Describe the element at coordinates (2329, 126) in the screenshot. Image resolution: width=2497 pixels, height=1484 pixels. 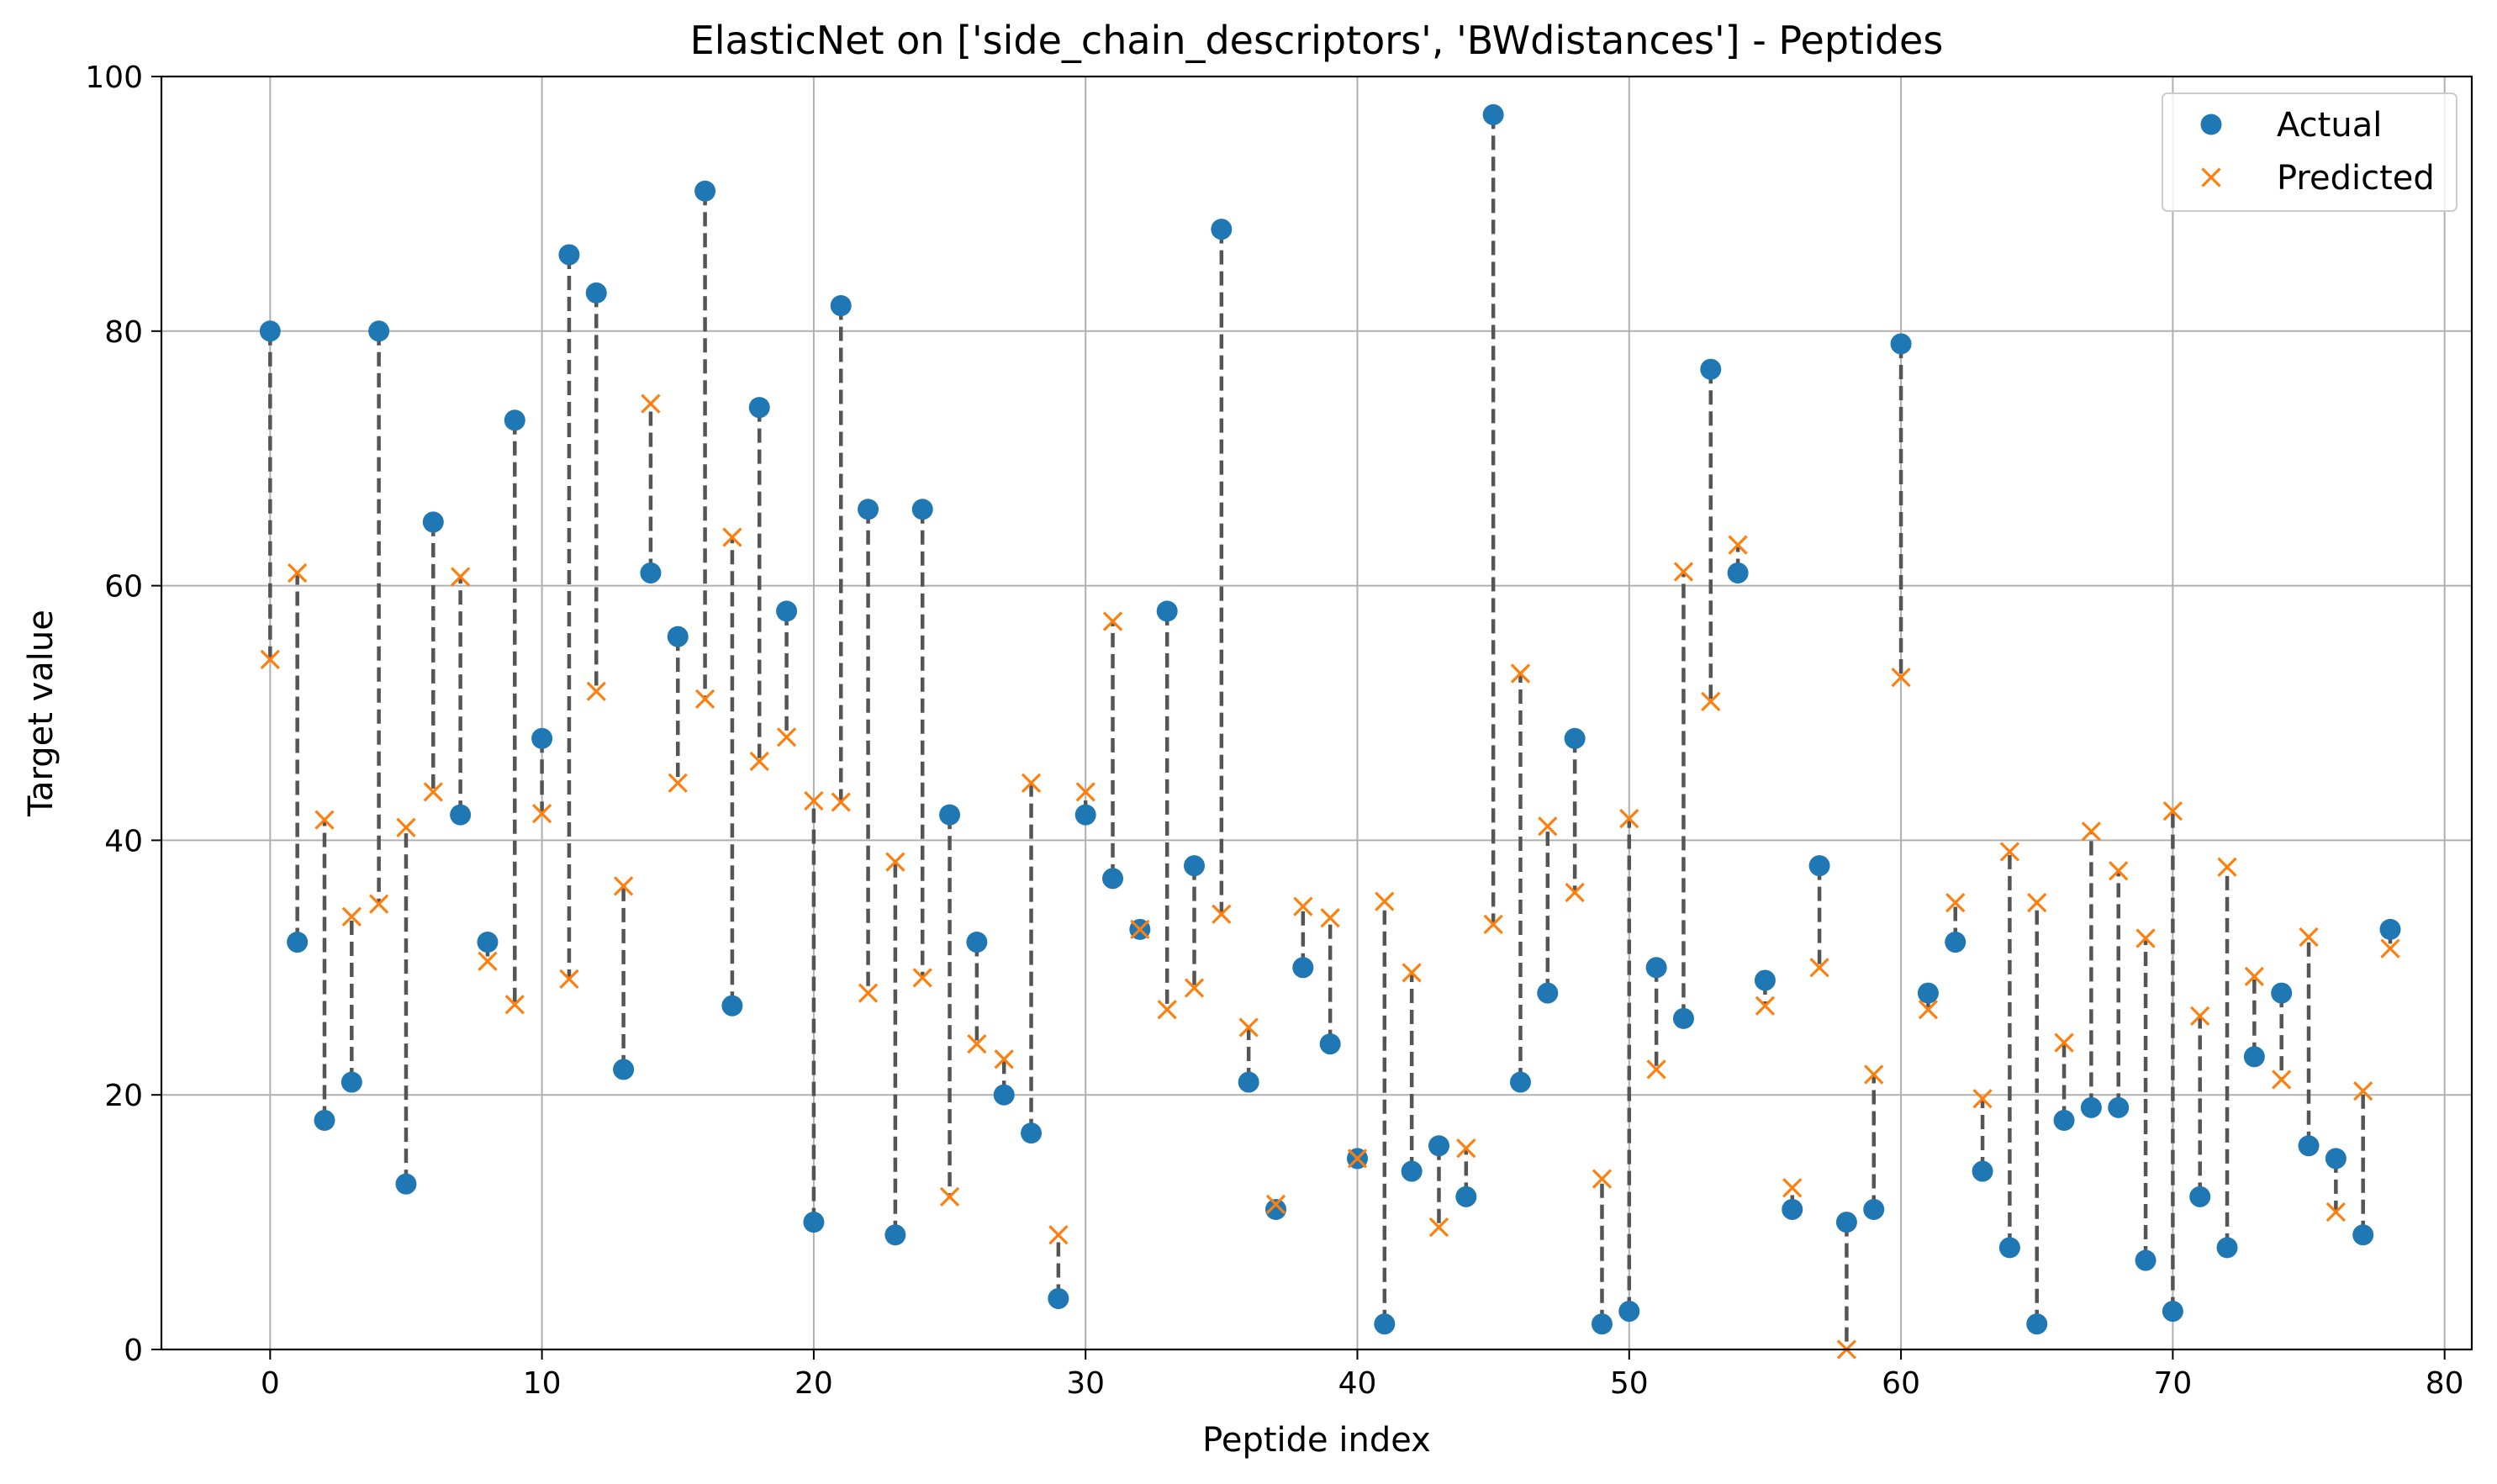
I see `legend-actual-label: Actual` at that location.